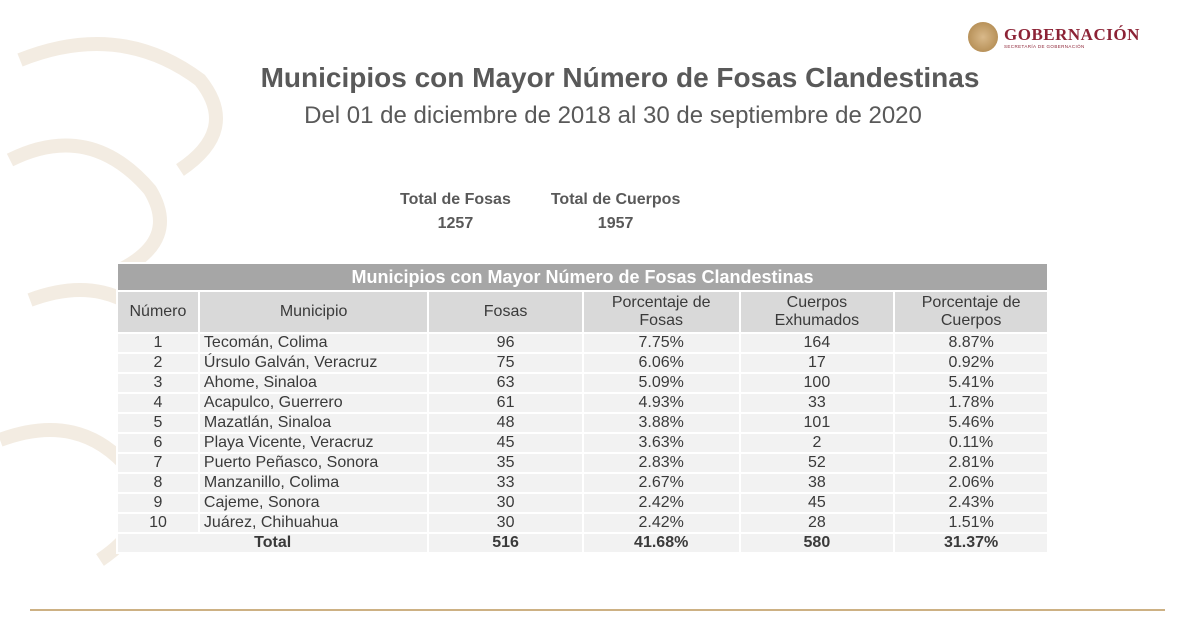  What do you see at coordinates (817, 463) in the screenshot?
I see `cell: 52` at bounding box center [817, 463].